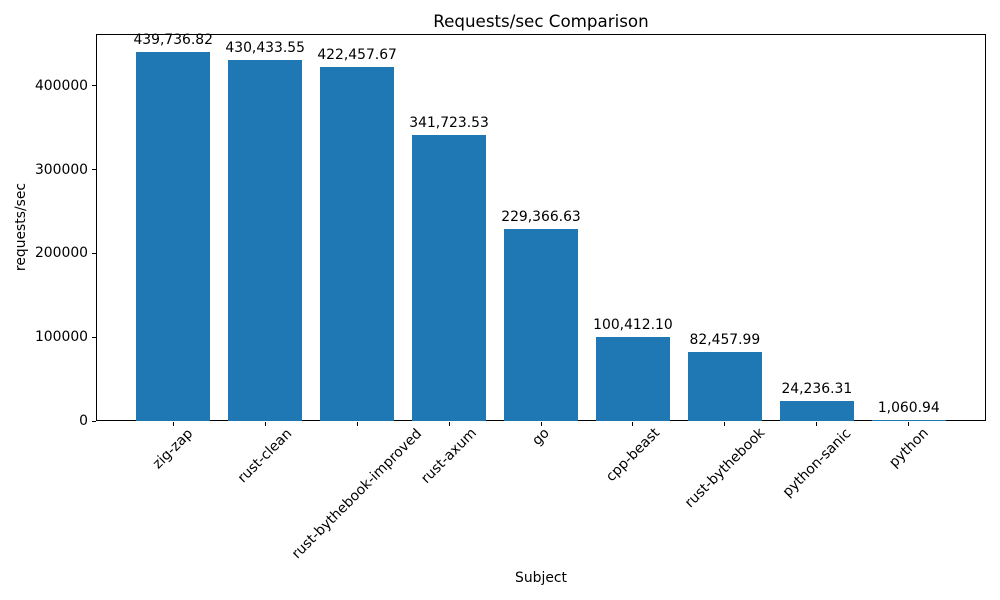 This screenshot has height=600, width=1000. I want to click on bar-go, so click(541, 324).